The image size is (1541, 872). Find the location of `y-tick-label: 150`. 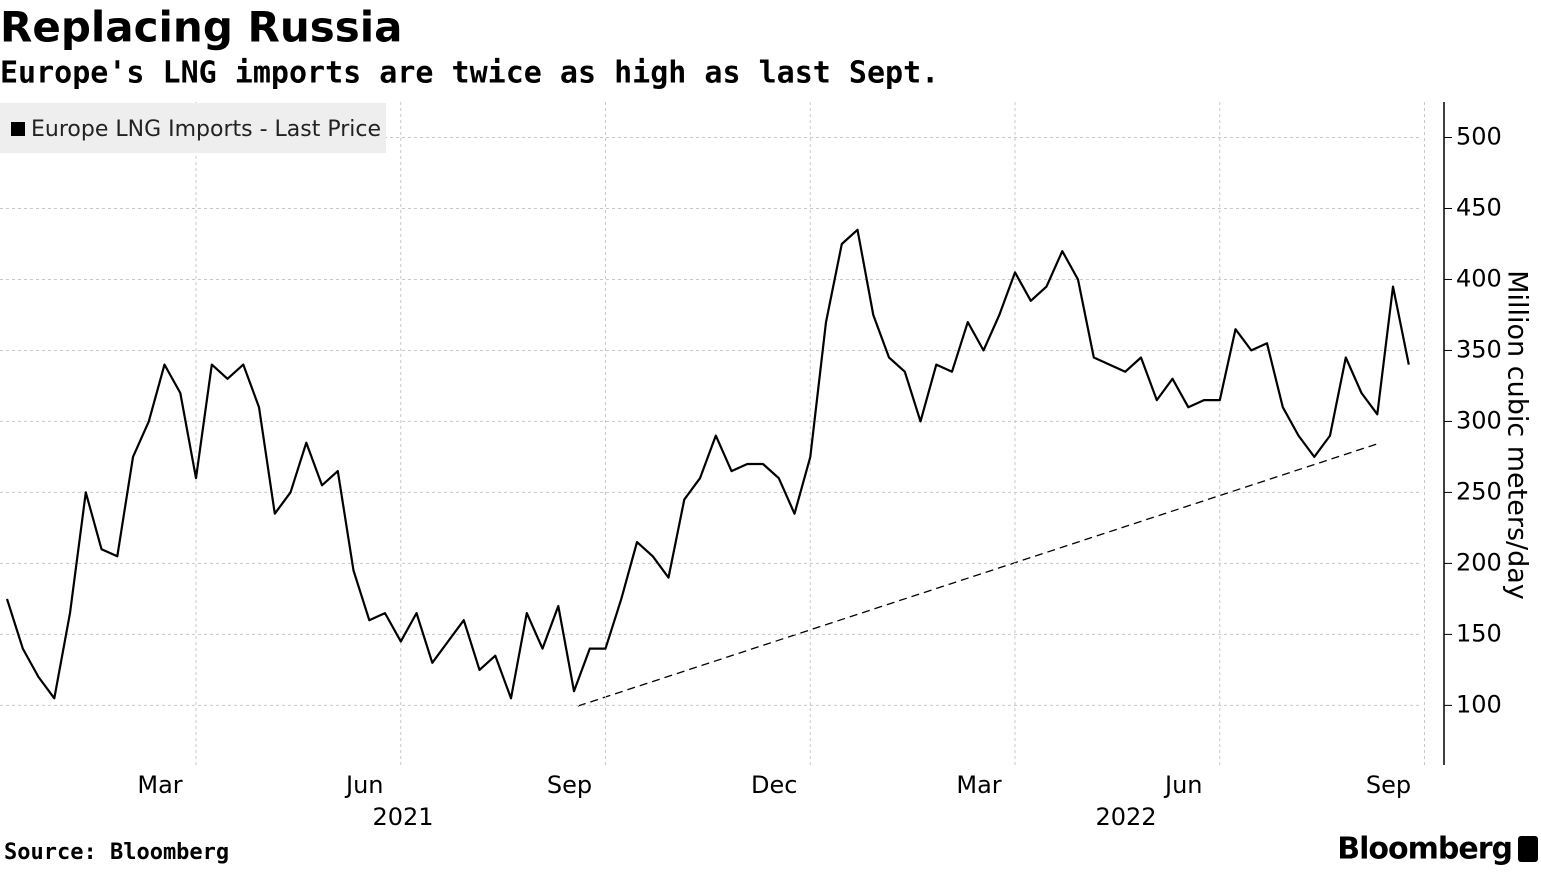

y-tick-label: 150 is located at coordinates (1479, 633).